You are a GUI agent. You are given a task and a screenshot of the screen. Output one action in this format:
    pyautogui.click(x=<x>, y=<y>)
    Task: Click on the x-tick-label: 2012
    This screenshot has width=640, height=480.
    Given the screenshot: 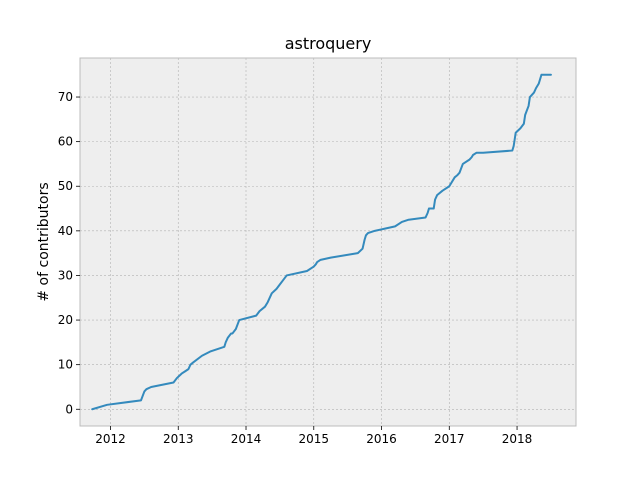 What is the action you would take?
    pyautogui.click(x=110, y=439)
    